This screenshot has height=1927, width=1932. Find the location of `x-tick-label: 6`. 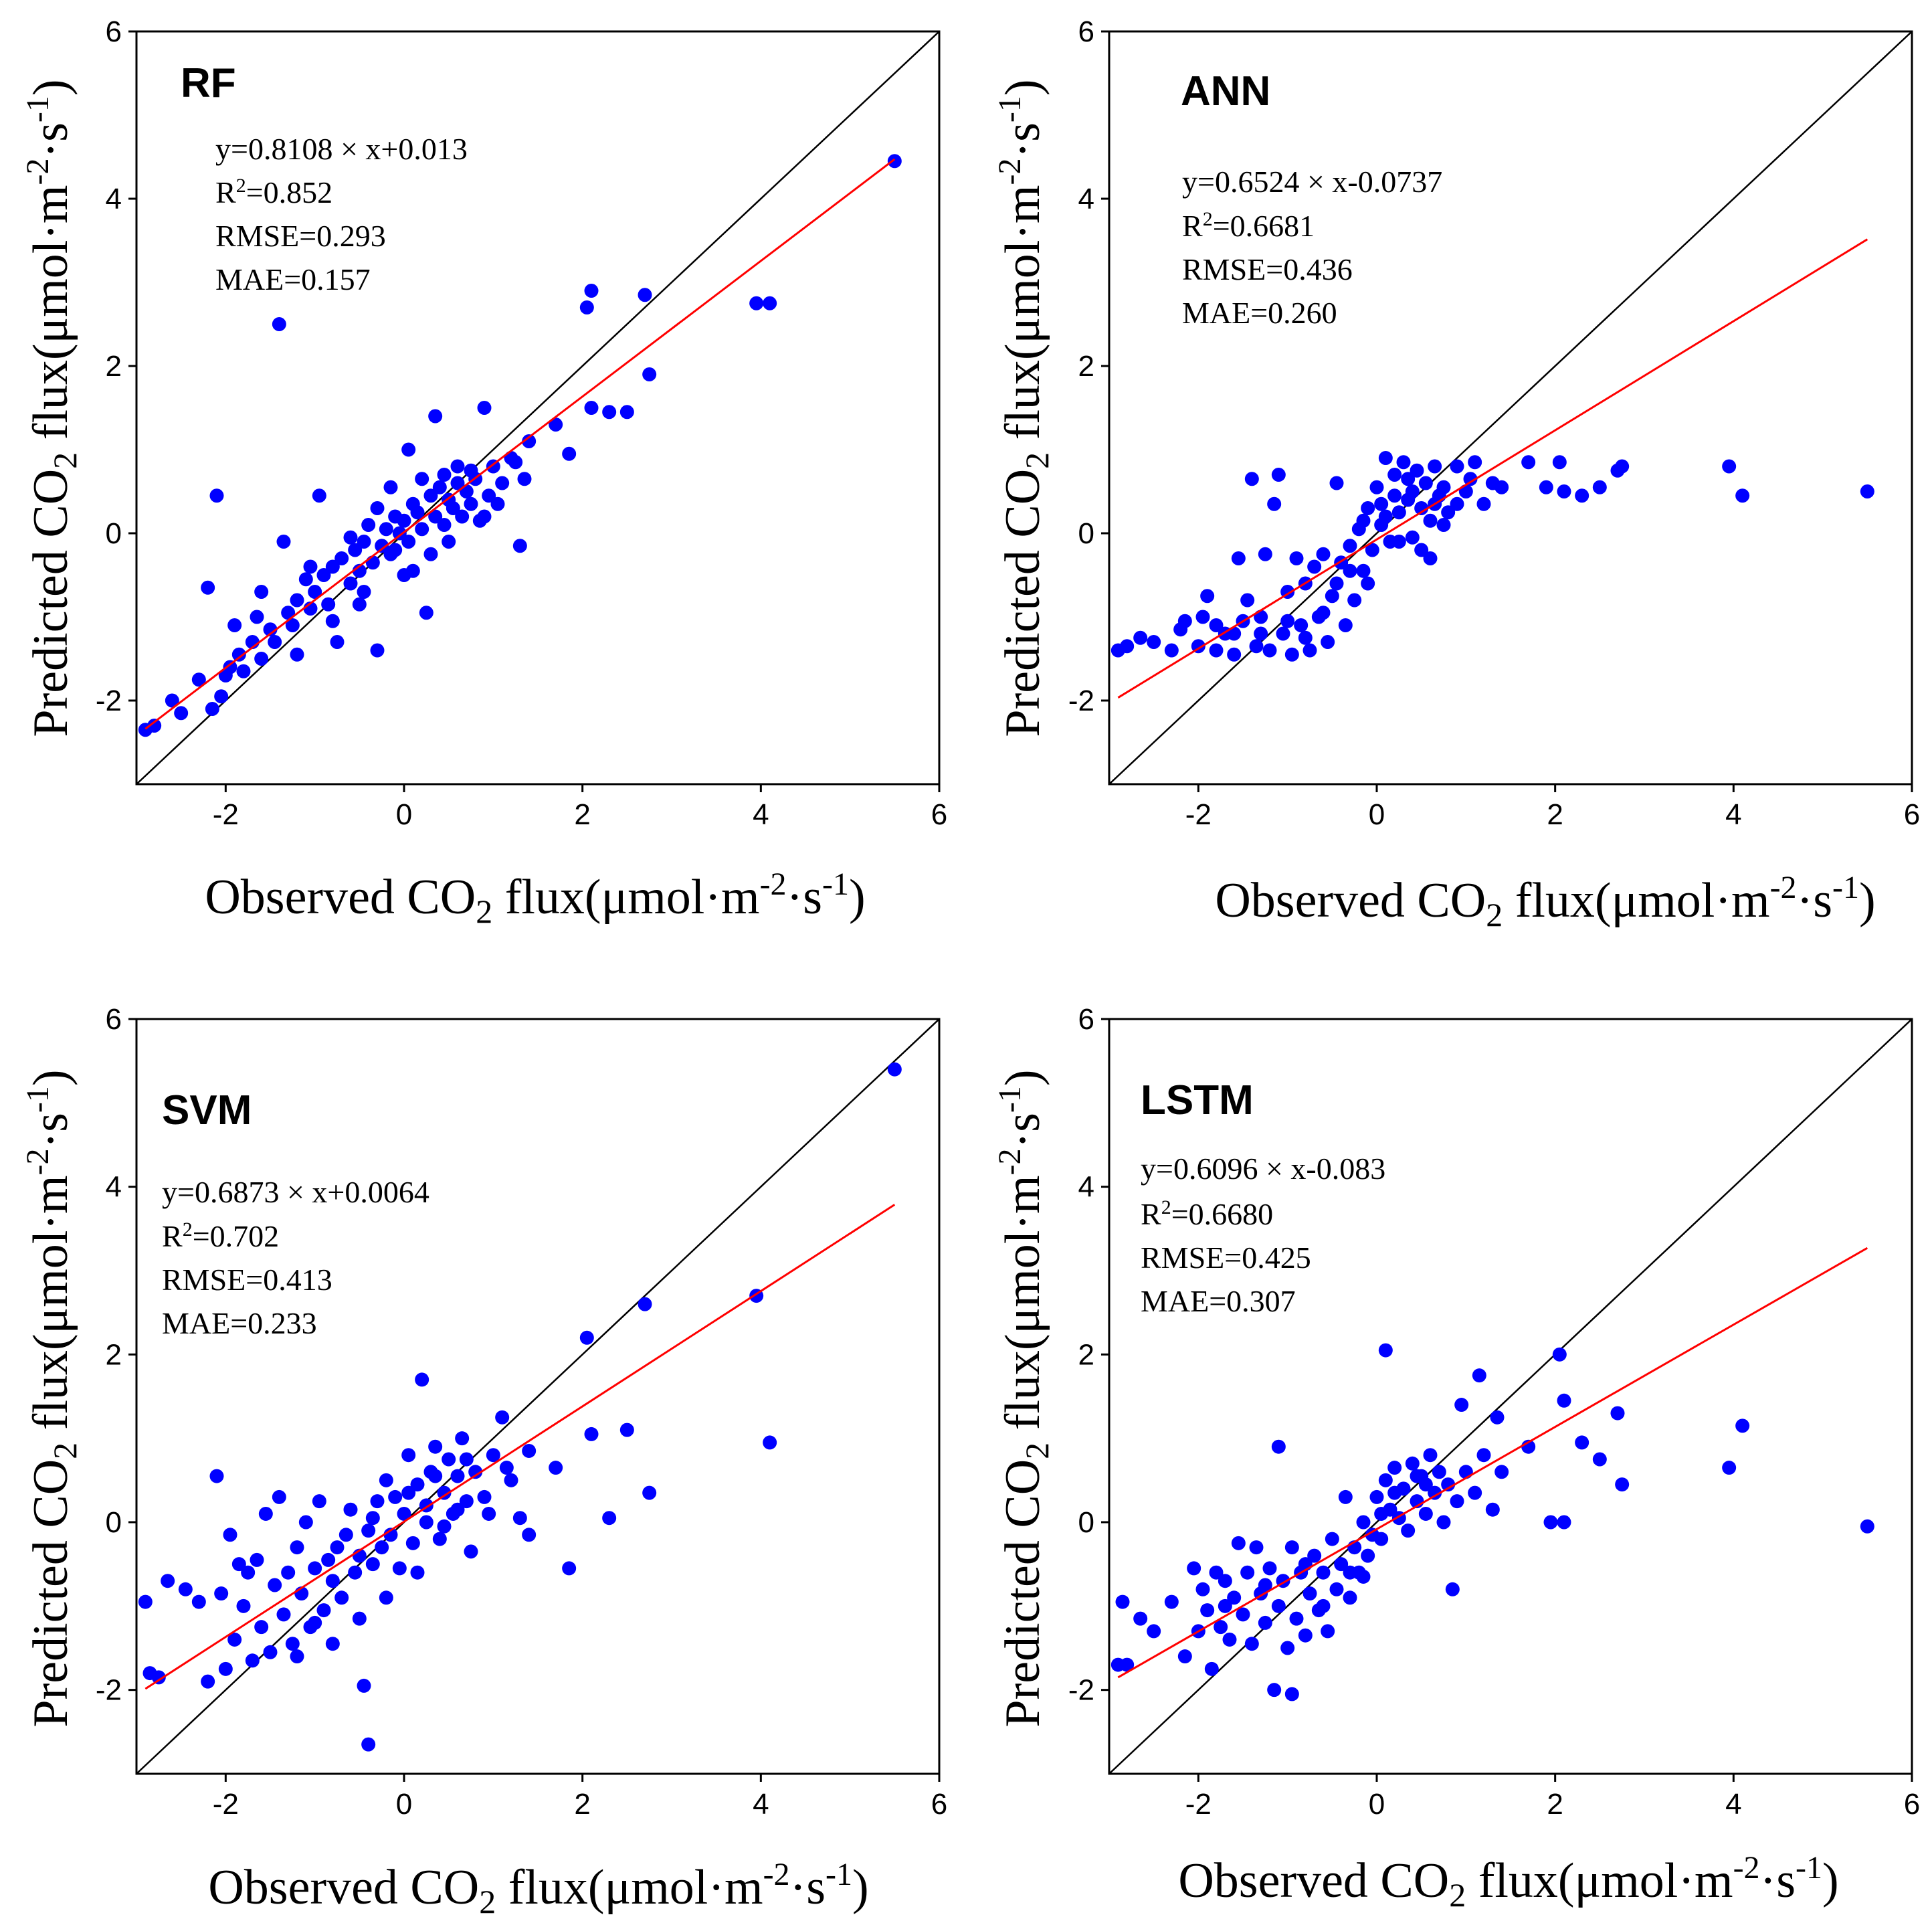

x-tick-label: 6 is located at coordinates (939, 815).